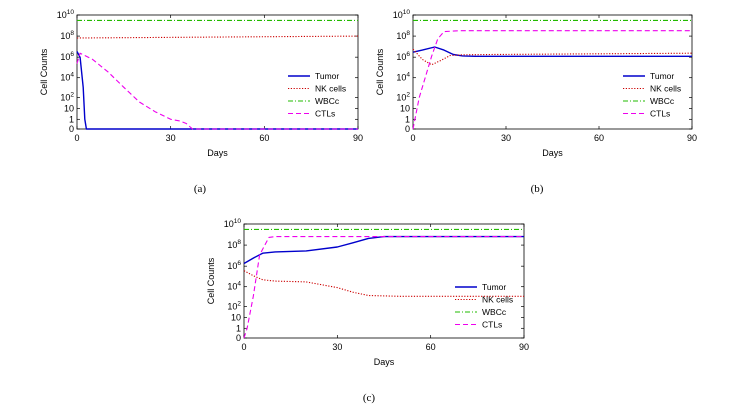 This screenshot has height=415, width=754. I want to click on panel-caption: (c), so click(369, 398).